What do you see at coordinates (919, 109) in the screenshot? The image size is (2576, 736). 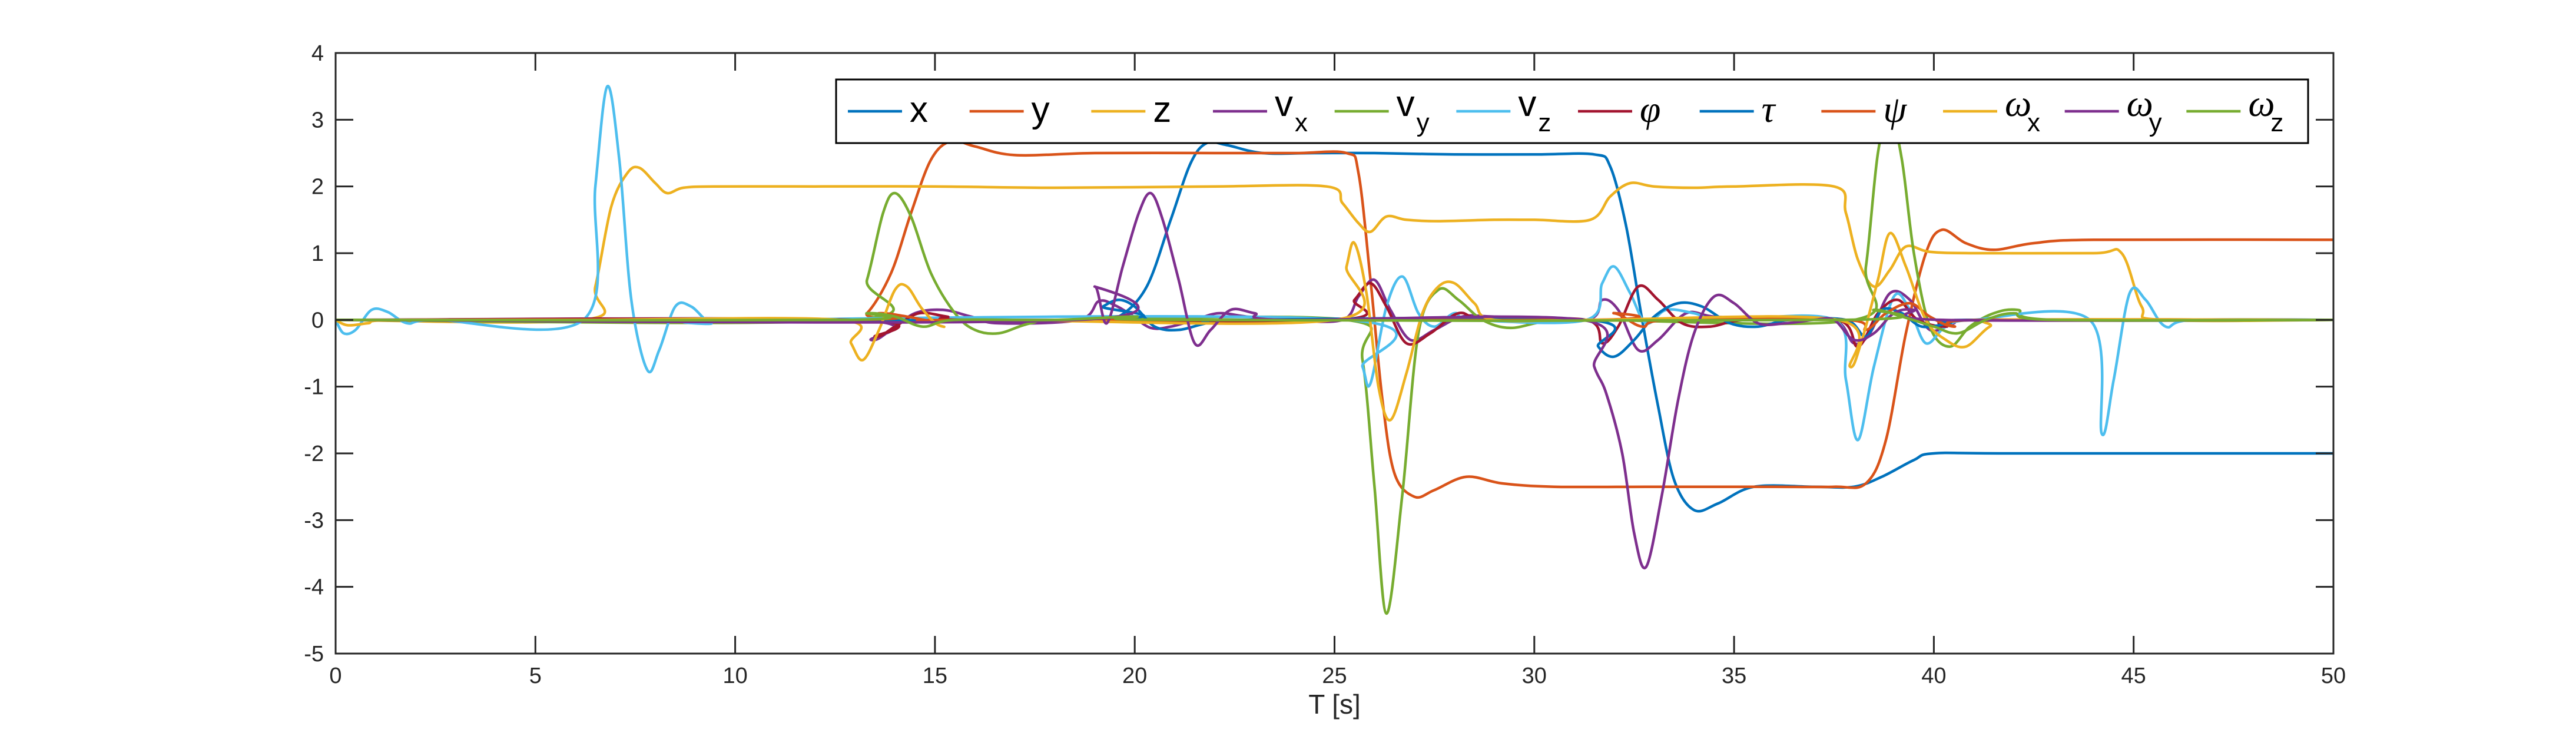 I see `legend-label: x` at bounding box center [919, 109].